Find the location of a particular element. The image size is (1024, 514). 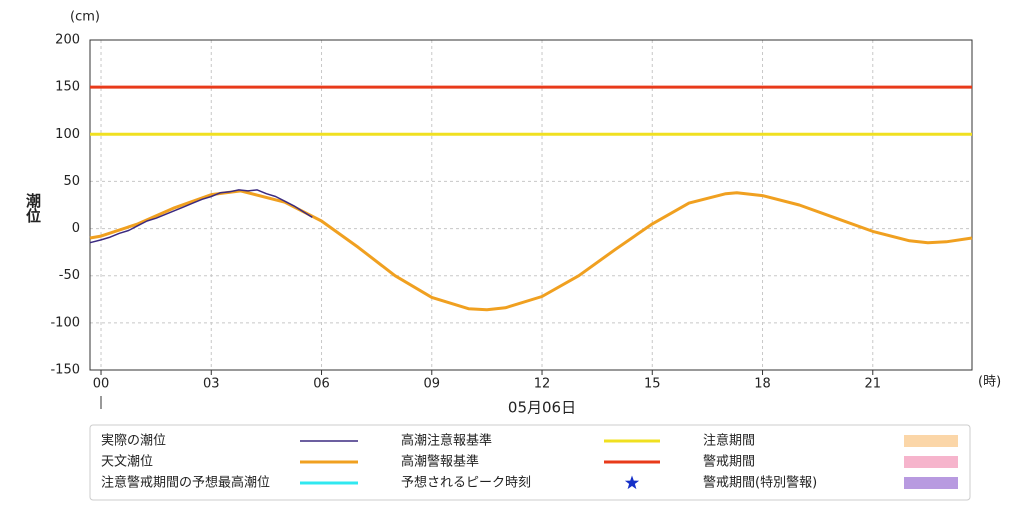

x-tick-label: 09 is located at coordinates (432, 384).